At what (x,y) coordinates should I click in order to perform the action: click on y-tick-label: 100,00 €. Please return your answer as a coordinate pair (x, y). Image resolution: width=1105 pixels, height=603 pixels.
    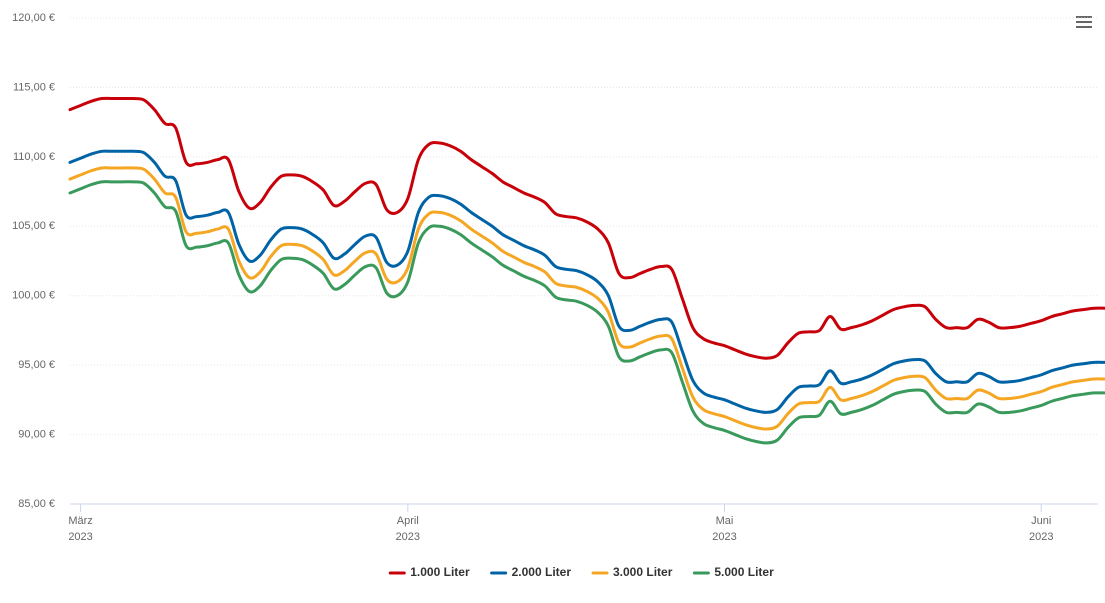
    Looking at the image, I should click on (33, 296).